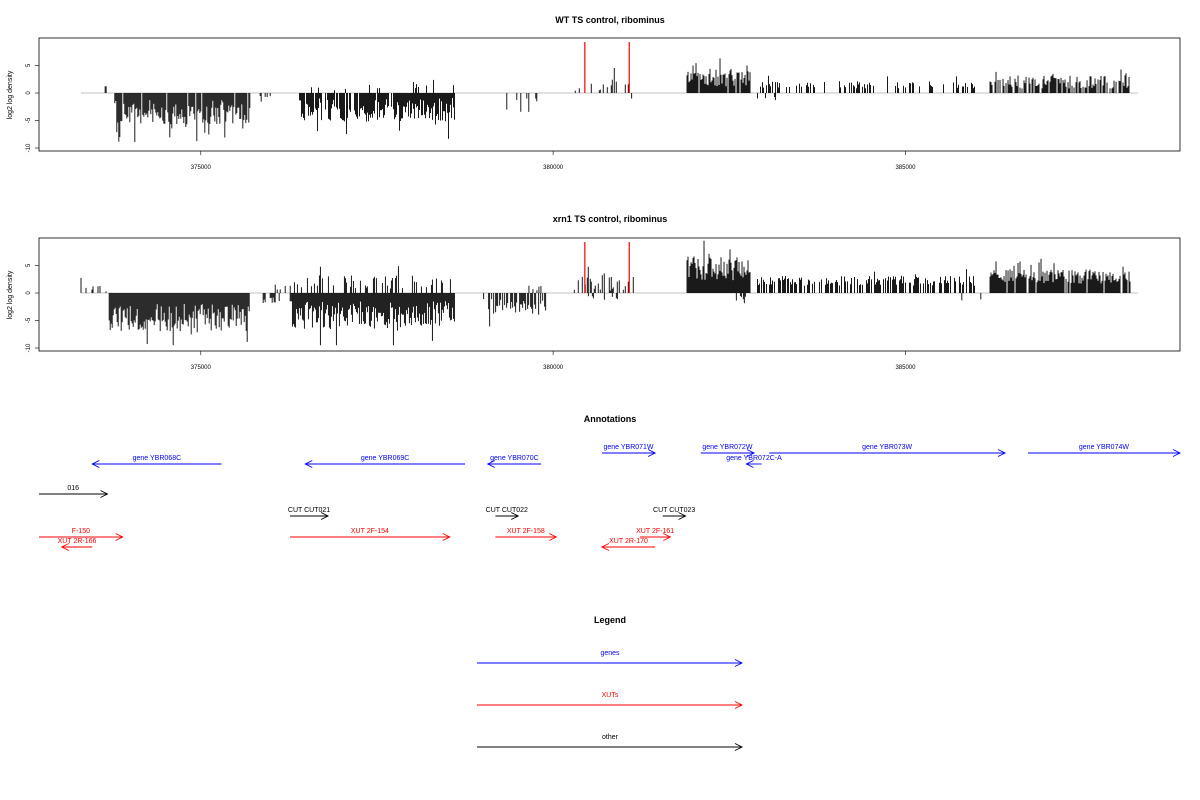  What do you see at coordinates (157, 458) in the screenshot?
I see `annotation-label: gene YBR068C` at bounding box center [157, 458].